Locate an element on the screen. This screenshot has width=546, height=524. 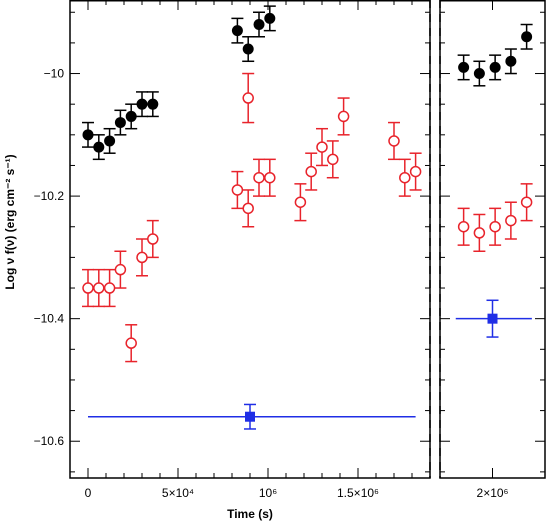
y-tick-label: −10.4 is located at coordinates (49, 319).